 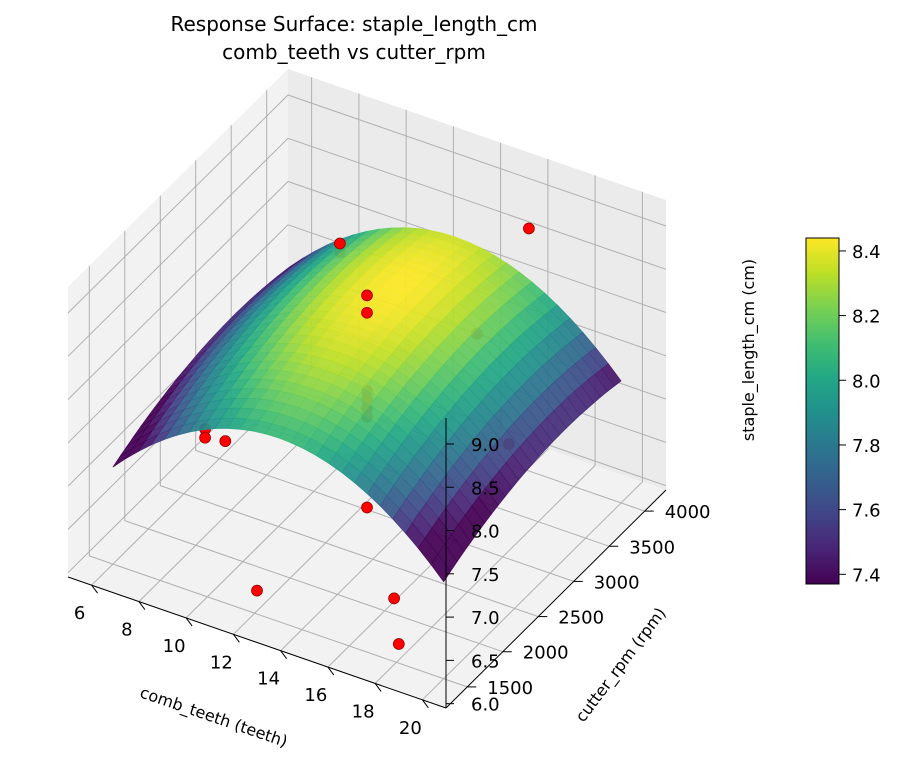 What do you see at coordinates (581, 618) in the screenshot?
I see `y-tick-label: 2500` at bounding box center [581, 618].